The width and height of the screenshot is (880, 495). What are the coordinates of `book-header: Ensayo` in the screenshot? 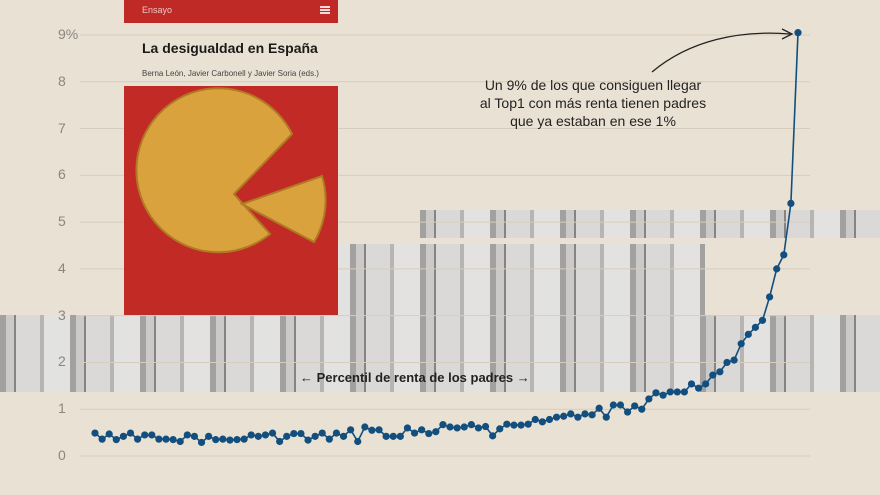 It's located at (231, 11).